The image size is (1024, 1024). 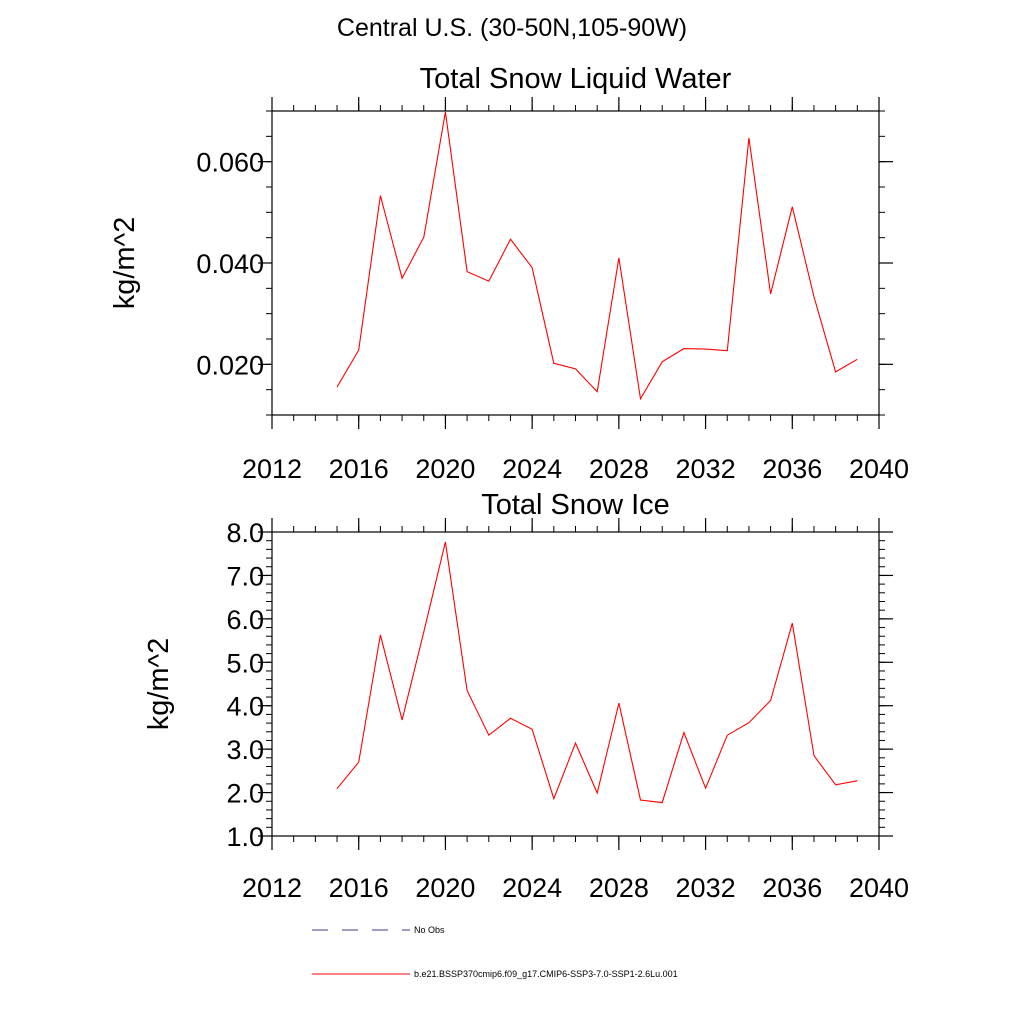 What do you see at coordinates (245, 663) in the screenshot?
I see `panel1-y-tick-label: 5.0` at bounding box center [245, 663].